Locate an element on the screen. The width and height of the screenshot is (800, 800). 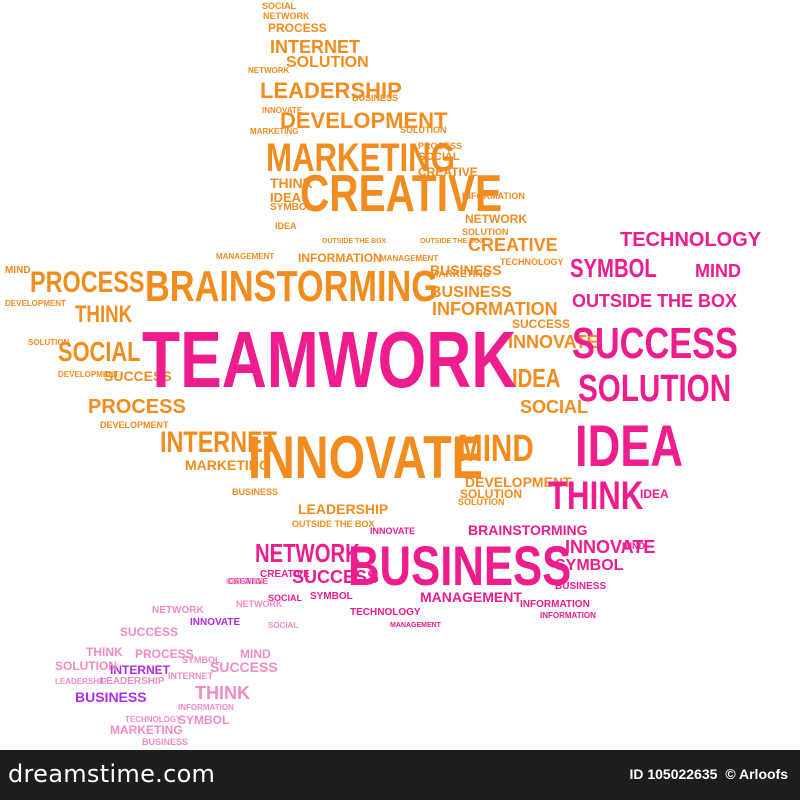
author-credit: © Arloofs is located at coordinates (756, 774).